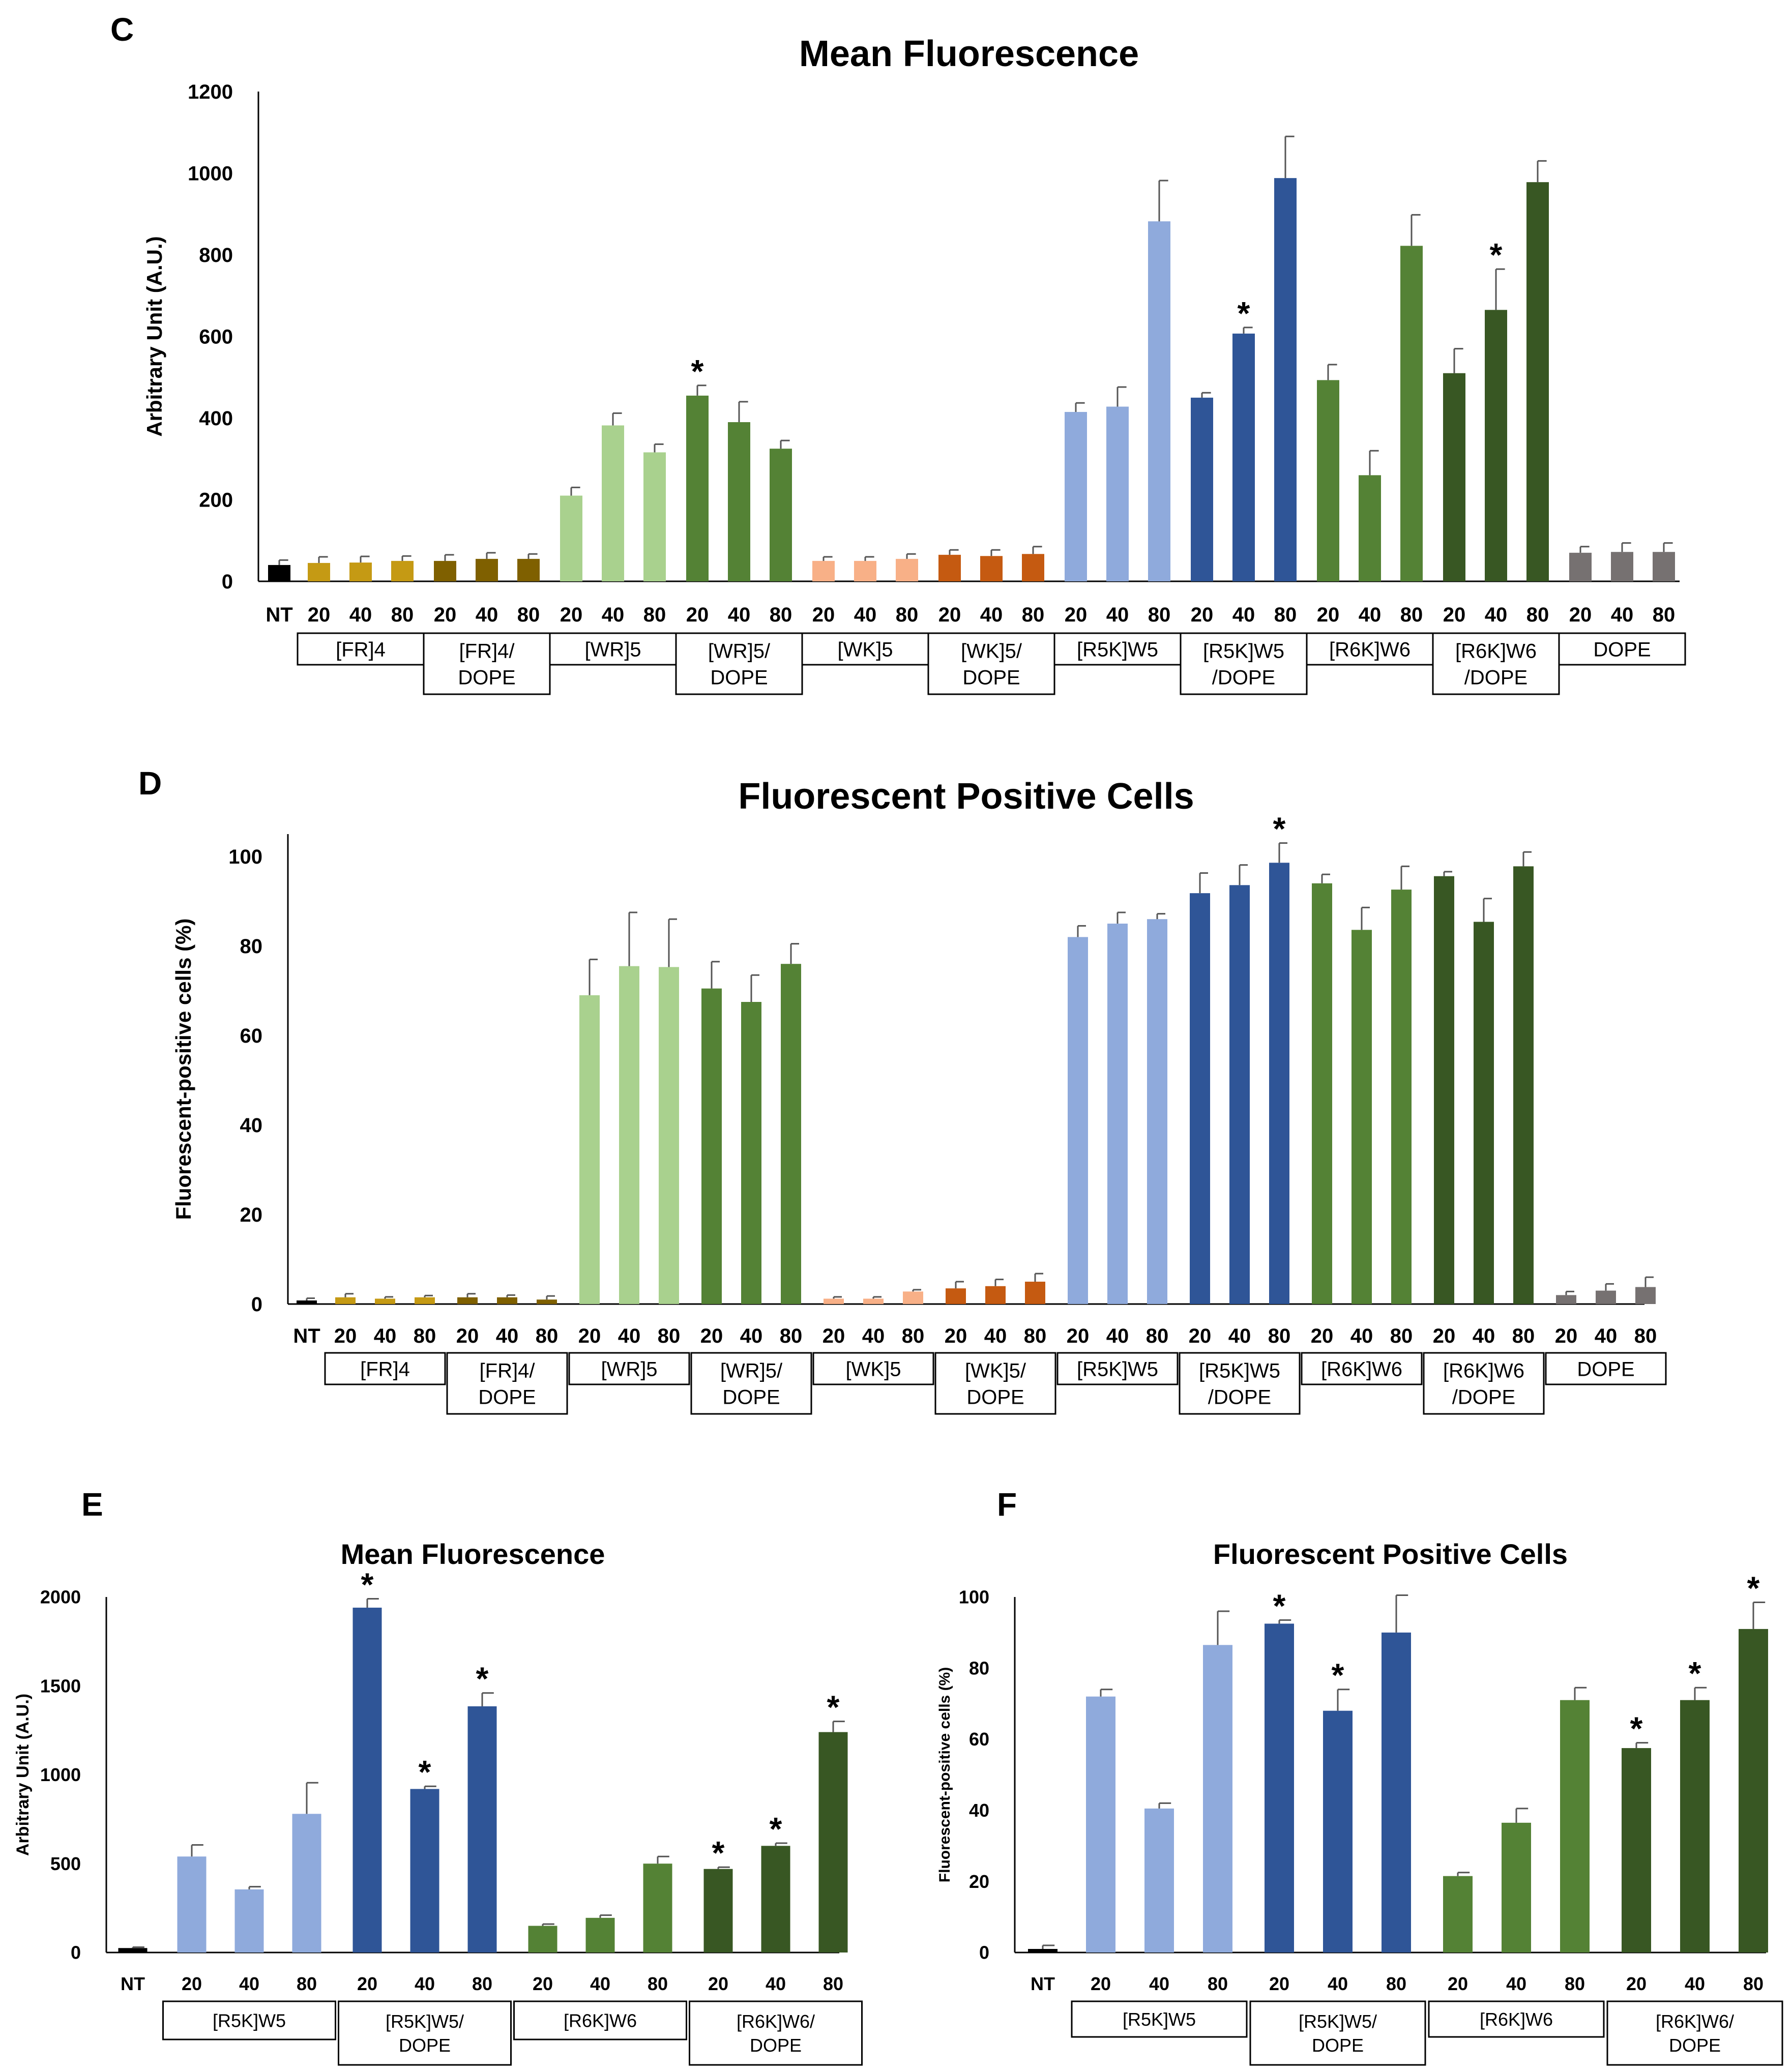 The width and height of the screenshot is (1792, 2071). What do you see at coordinates (1338, 2022) in the screenshot?
I see `group-label: [R5K]W5/` at bounding box center [1338, 2022].